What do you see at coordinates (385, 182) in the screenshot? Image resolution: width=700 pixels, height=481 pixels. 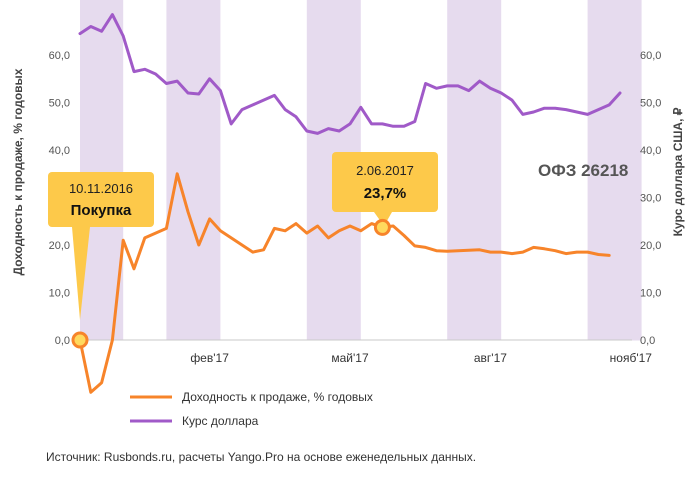 I see `callout-peak-box` at bounding box center [385, 182].